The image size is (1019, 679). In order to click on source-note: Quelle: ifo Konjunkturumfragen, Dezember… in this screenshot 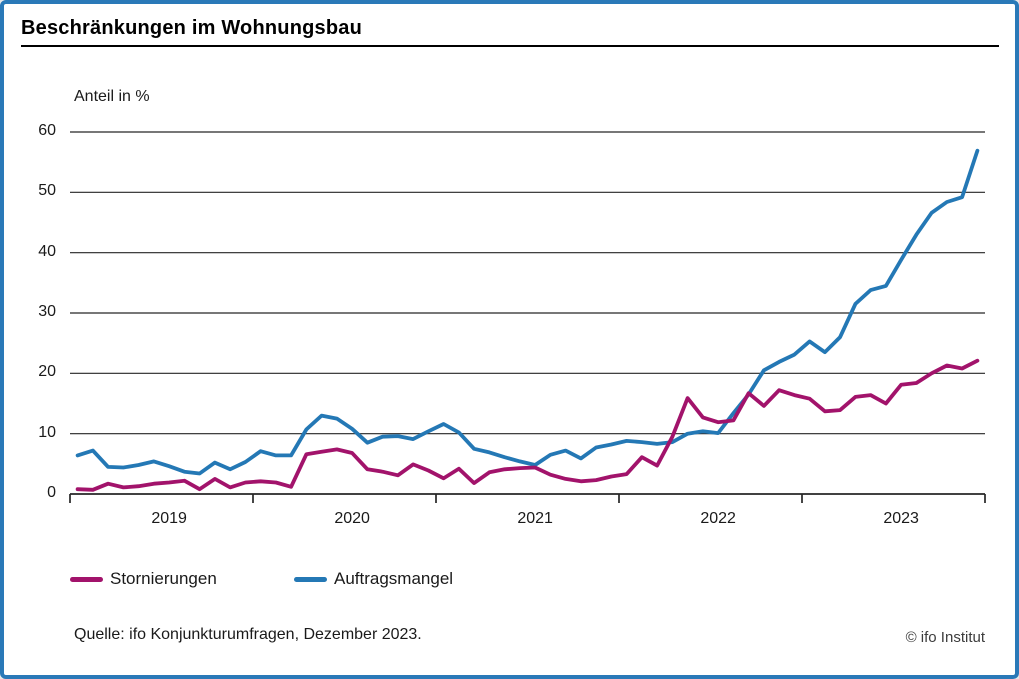, I will do `click(248, 634)`.